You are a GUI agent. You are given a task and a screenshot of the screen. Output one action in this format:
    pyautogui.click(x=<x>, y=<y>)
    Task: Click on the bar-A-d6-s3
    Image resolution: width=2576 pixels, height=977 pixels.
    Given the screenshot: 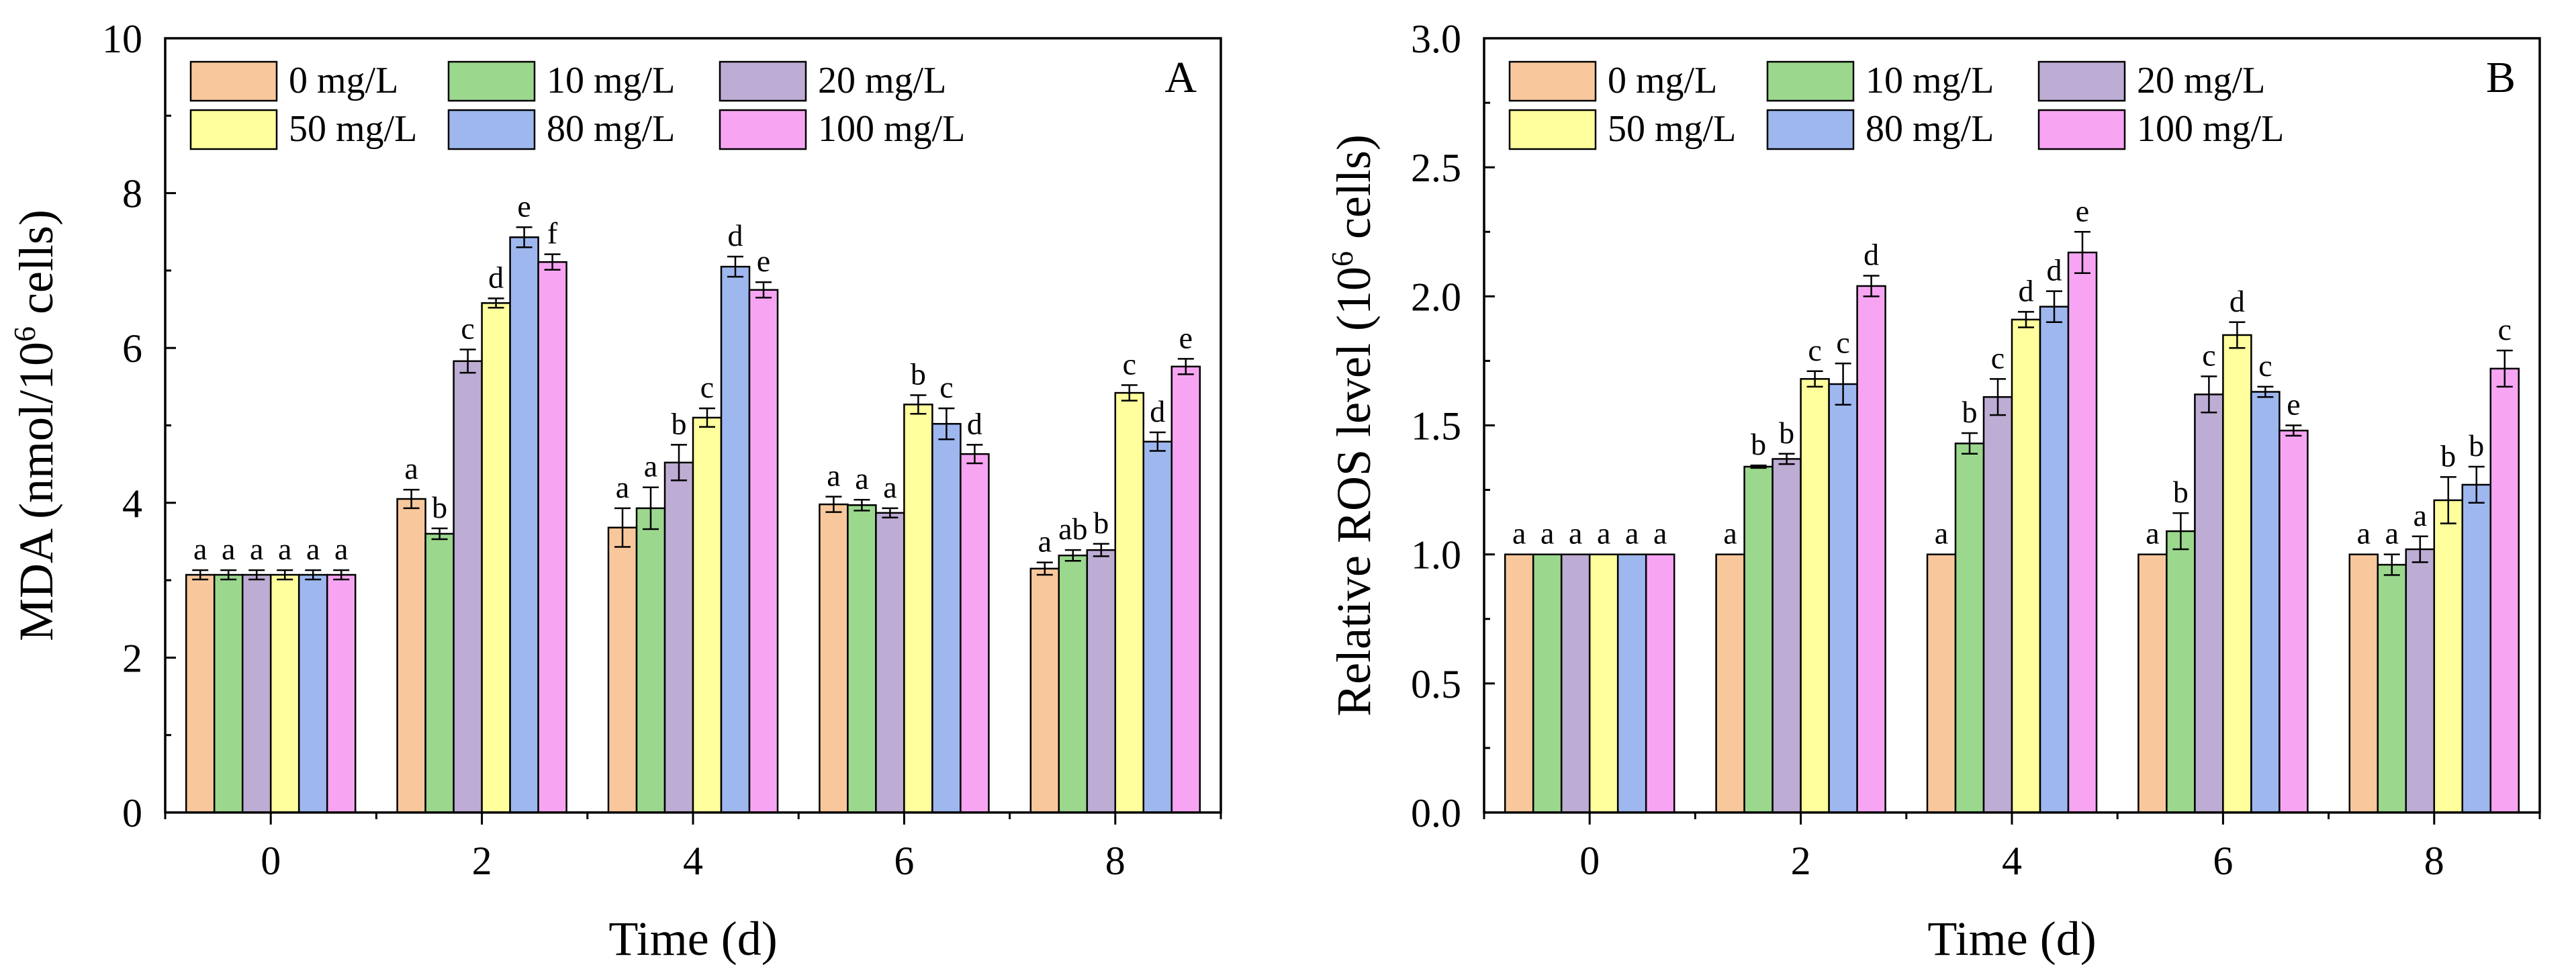 What is the action you would take?
    pyautogui.click(x=918, y=609)
    